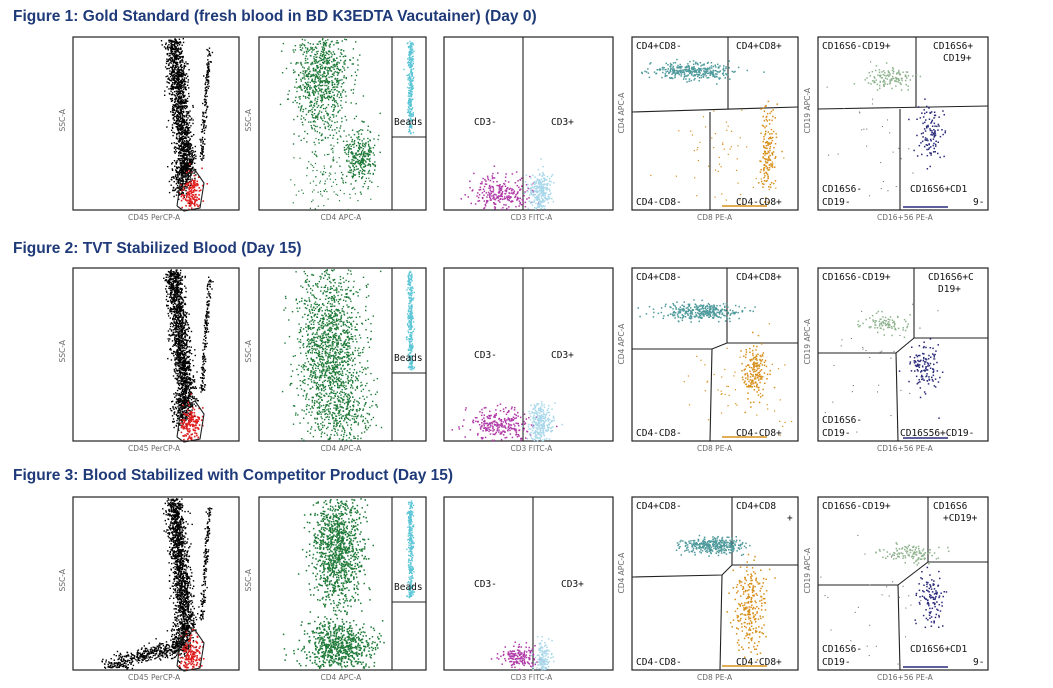  What do you see at coordinates (191, 417) in the screenshot?
I see `lymphocyte-gate-events` at bounding box center [191, 417].